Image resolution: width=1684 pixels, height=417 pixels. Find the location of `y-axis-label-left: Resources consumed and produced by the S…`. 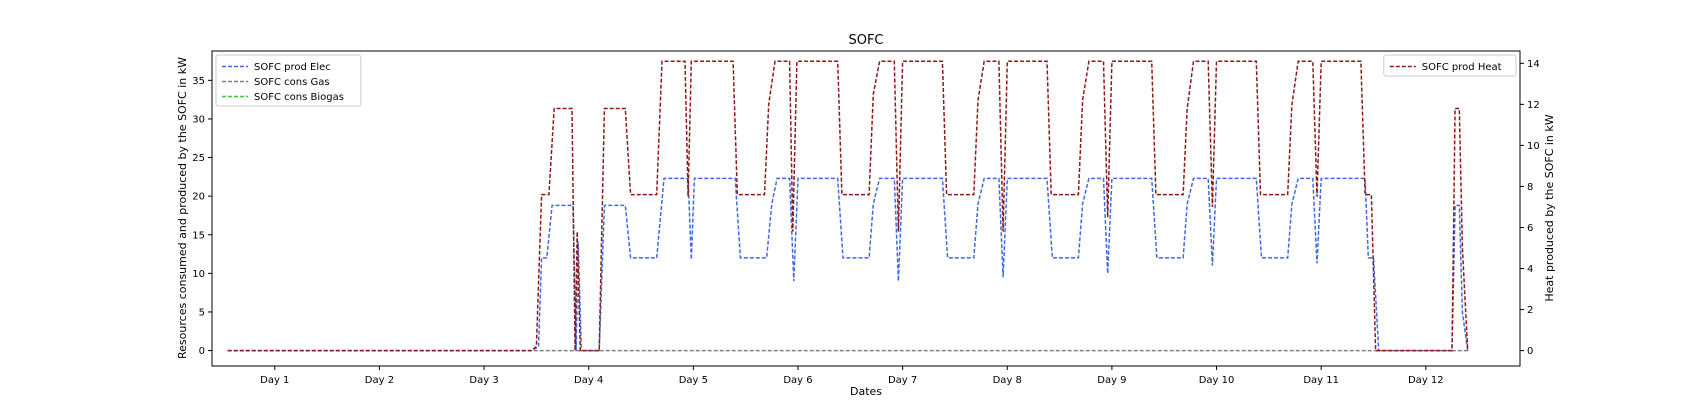

y-axis-label-left: Resources consumed and produced by the S… is located at coordinates (182, 208).